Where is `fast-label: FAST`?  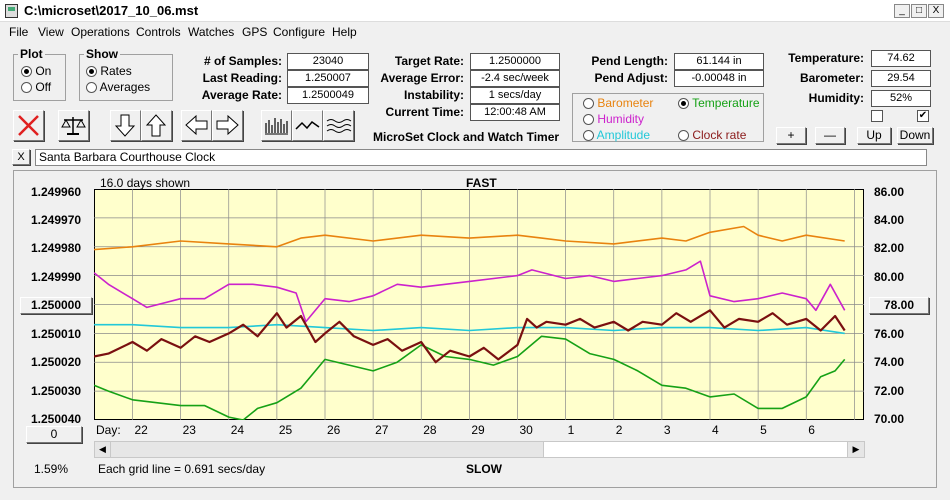
fast-label: FAST is located at coordinates (481, 183).